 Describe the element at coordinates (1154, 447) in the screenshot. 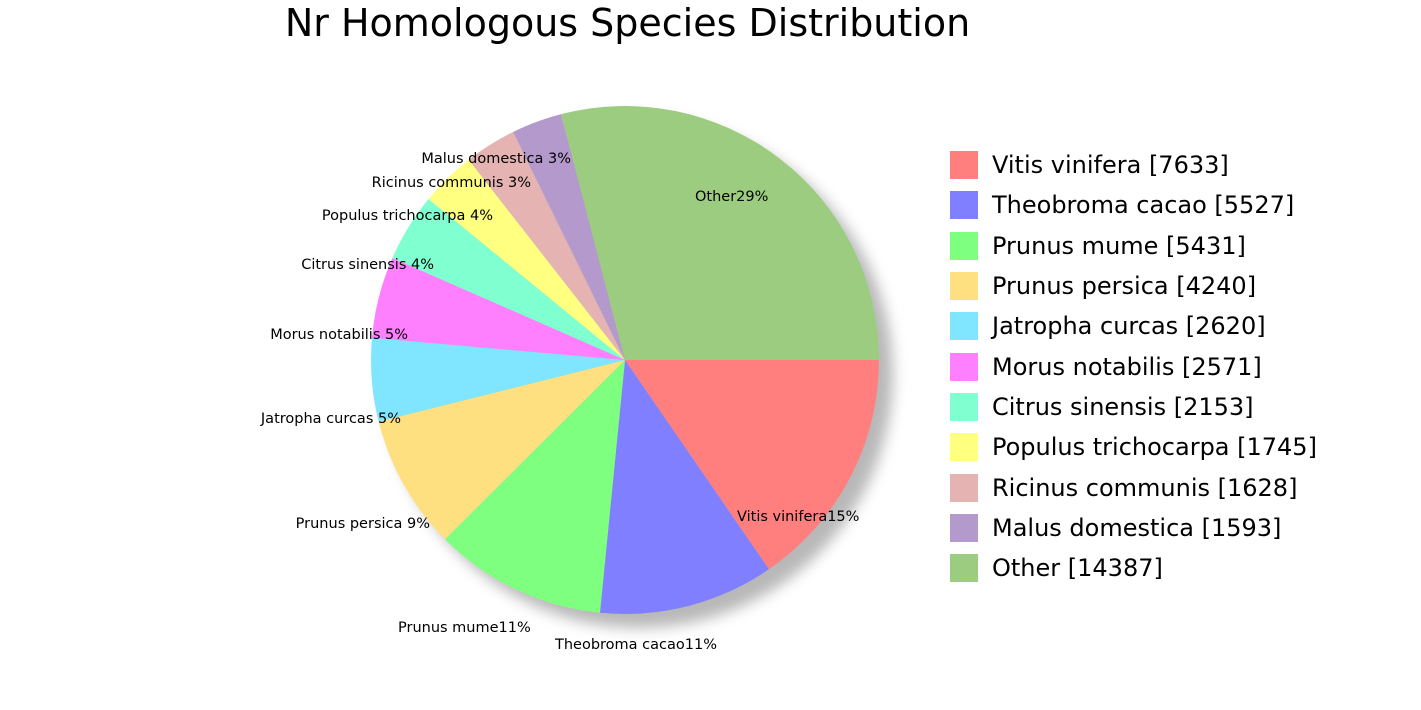

I see `legend-label: Populus trichocarpa [1745]` at that location.